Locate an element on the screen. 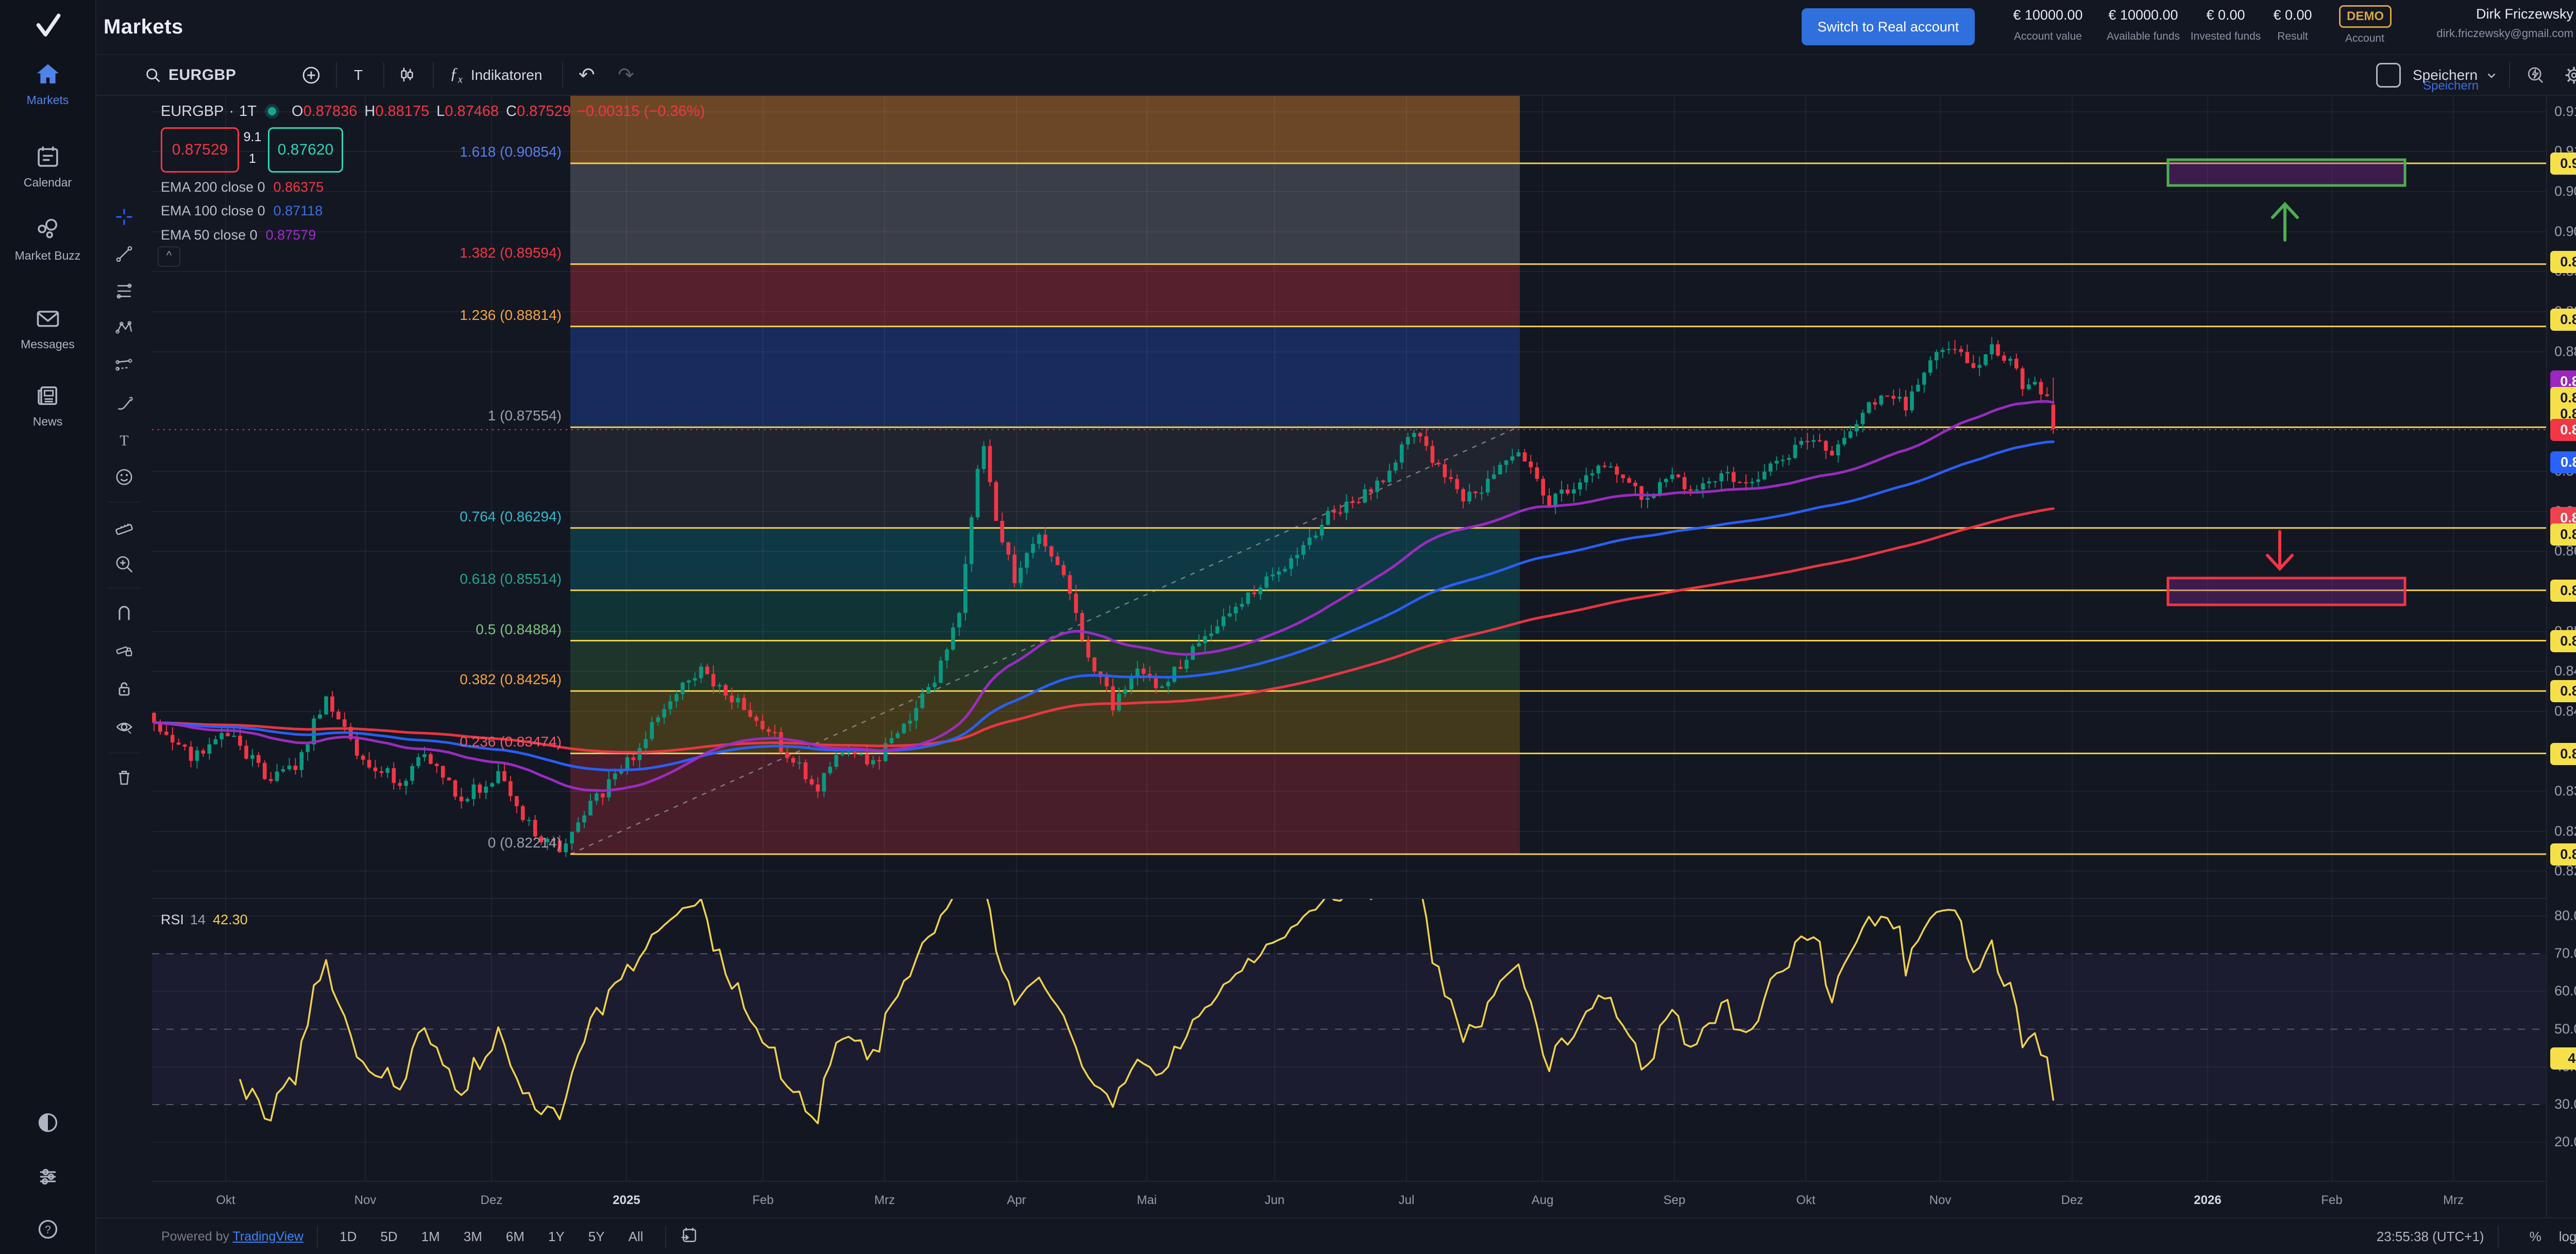  symbol-label: EURGBP is located at coordinates (202, 74).